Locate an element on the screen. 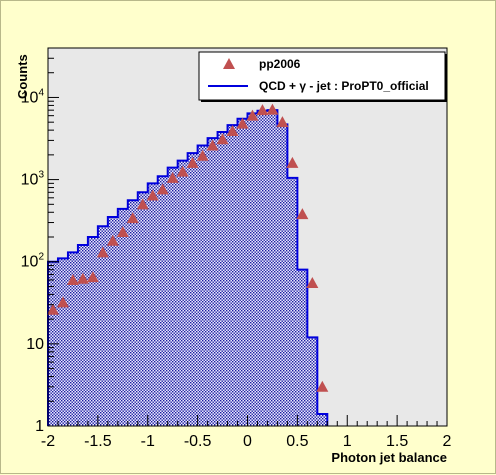 The width and height of the screenshot is (496, 475). legend-box is located at coordinates (322, 76).